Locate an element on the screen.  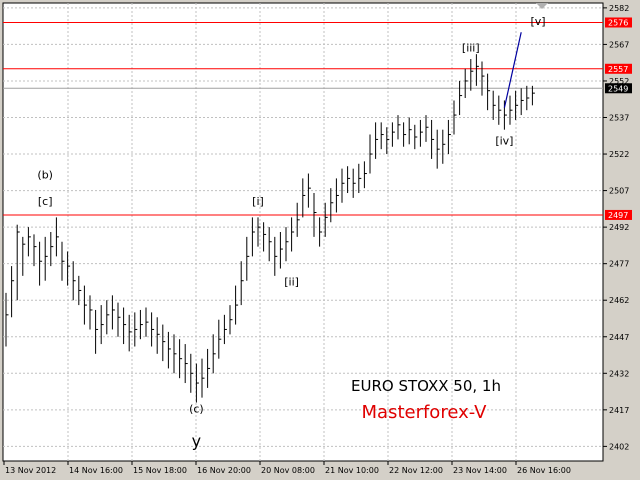
y-tick-label: 2477 is located at coordinates (619, 264).